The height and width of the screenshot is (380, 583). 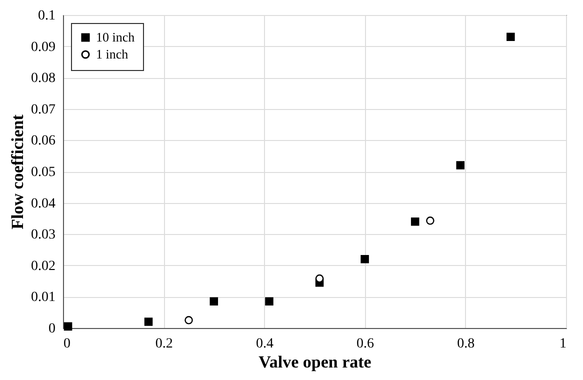 I want to click on x-axis-title: Valve open rate, so click(x=315, y=362).